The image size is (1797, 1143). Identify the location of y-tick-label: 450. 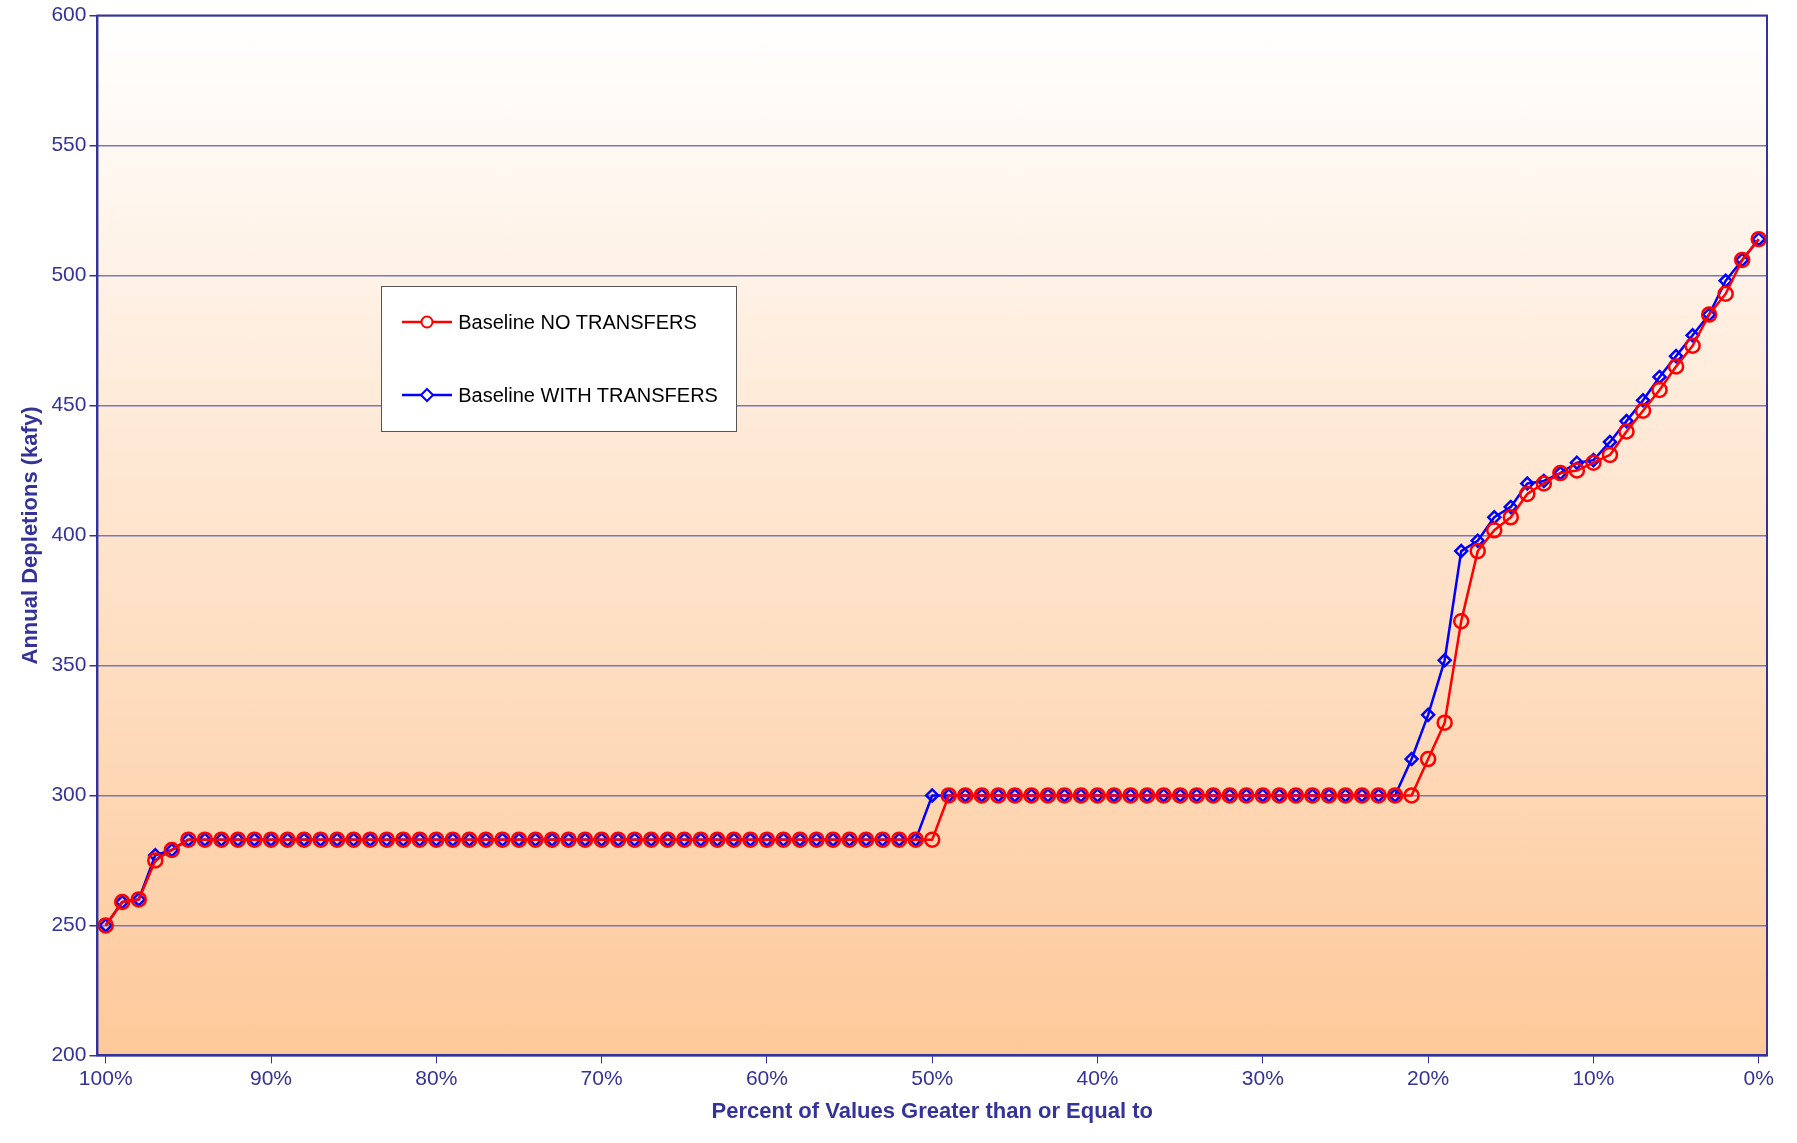
(69, 404).